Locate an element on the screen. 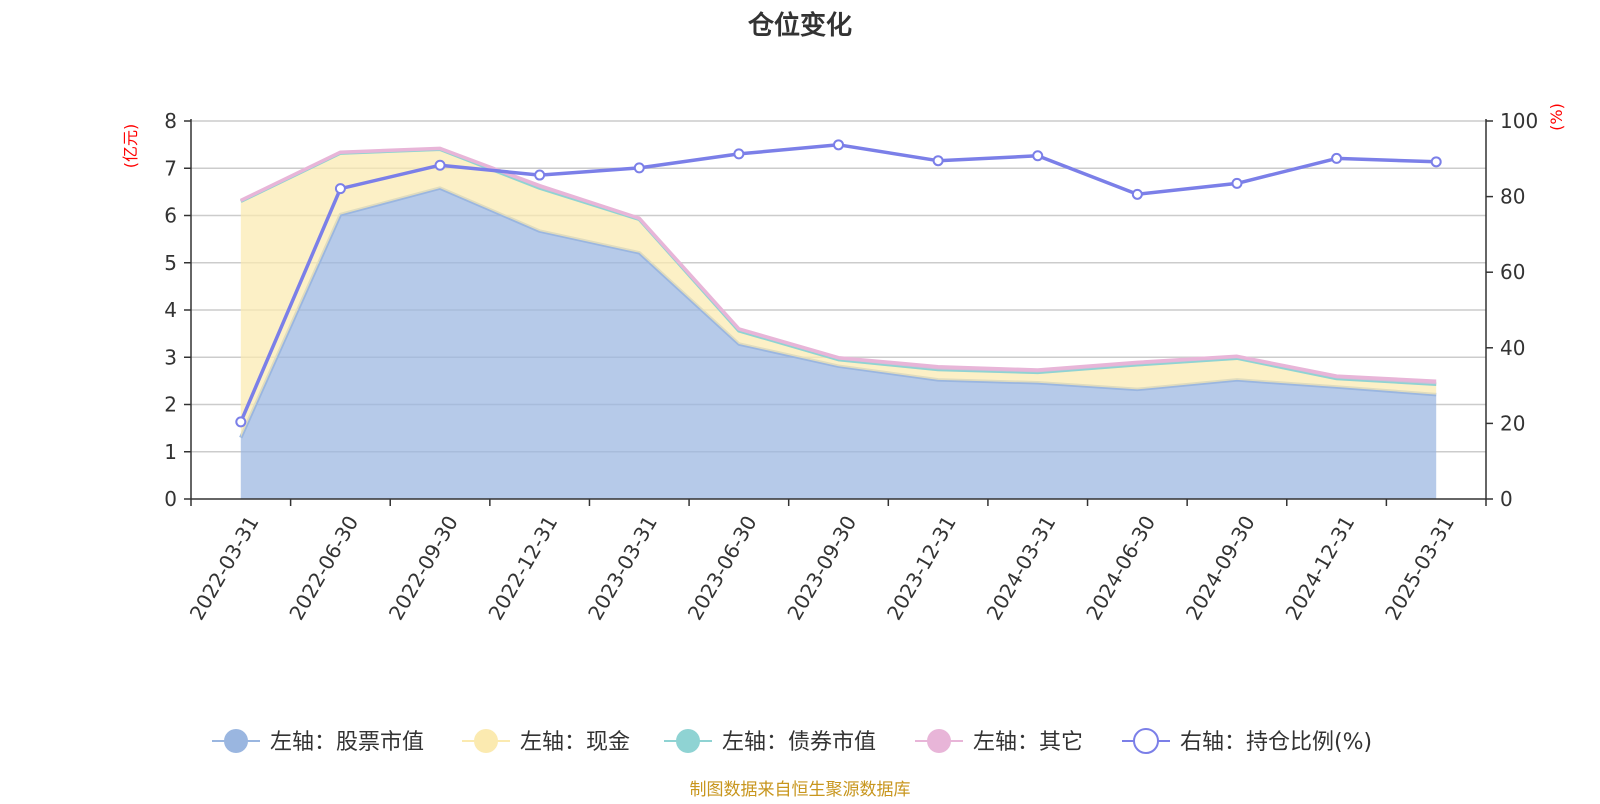  legend-label: 左轴：现金 is located at coordinates (575, 742).